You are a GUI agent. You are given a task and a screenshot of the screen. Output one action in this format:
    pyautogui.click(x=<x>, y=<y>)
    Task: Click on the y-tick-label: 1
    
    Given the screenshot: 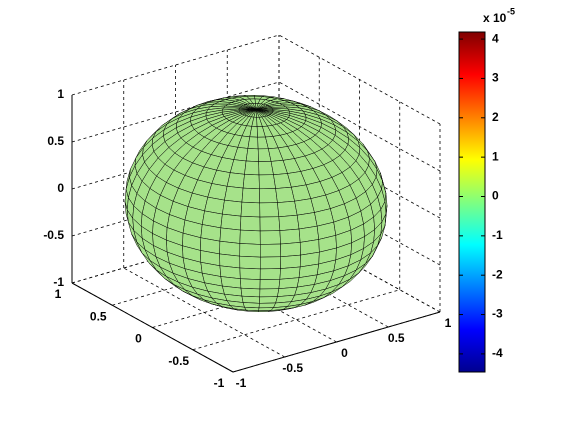 What is the action you would take?
    pyautogui.click(x=58, y=294)
    